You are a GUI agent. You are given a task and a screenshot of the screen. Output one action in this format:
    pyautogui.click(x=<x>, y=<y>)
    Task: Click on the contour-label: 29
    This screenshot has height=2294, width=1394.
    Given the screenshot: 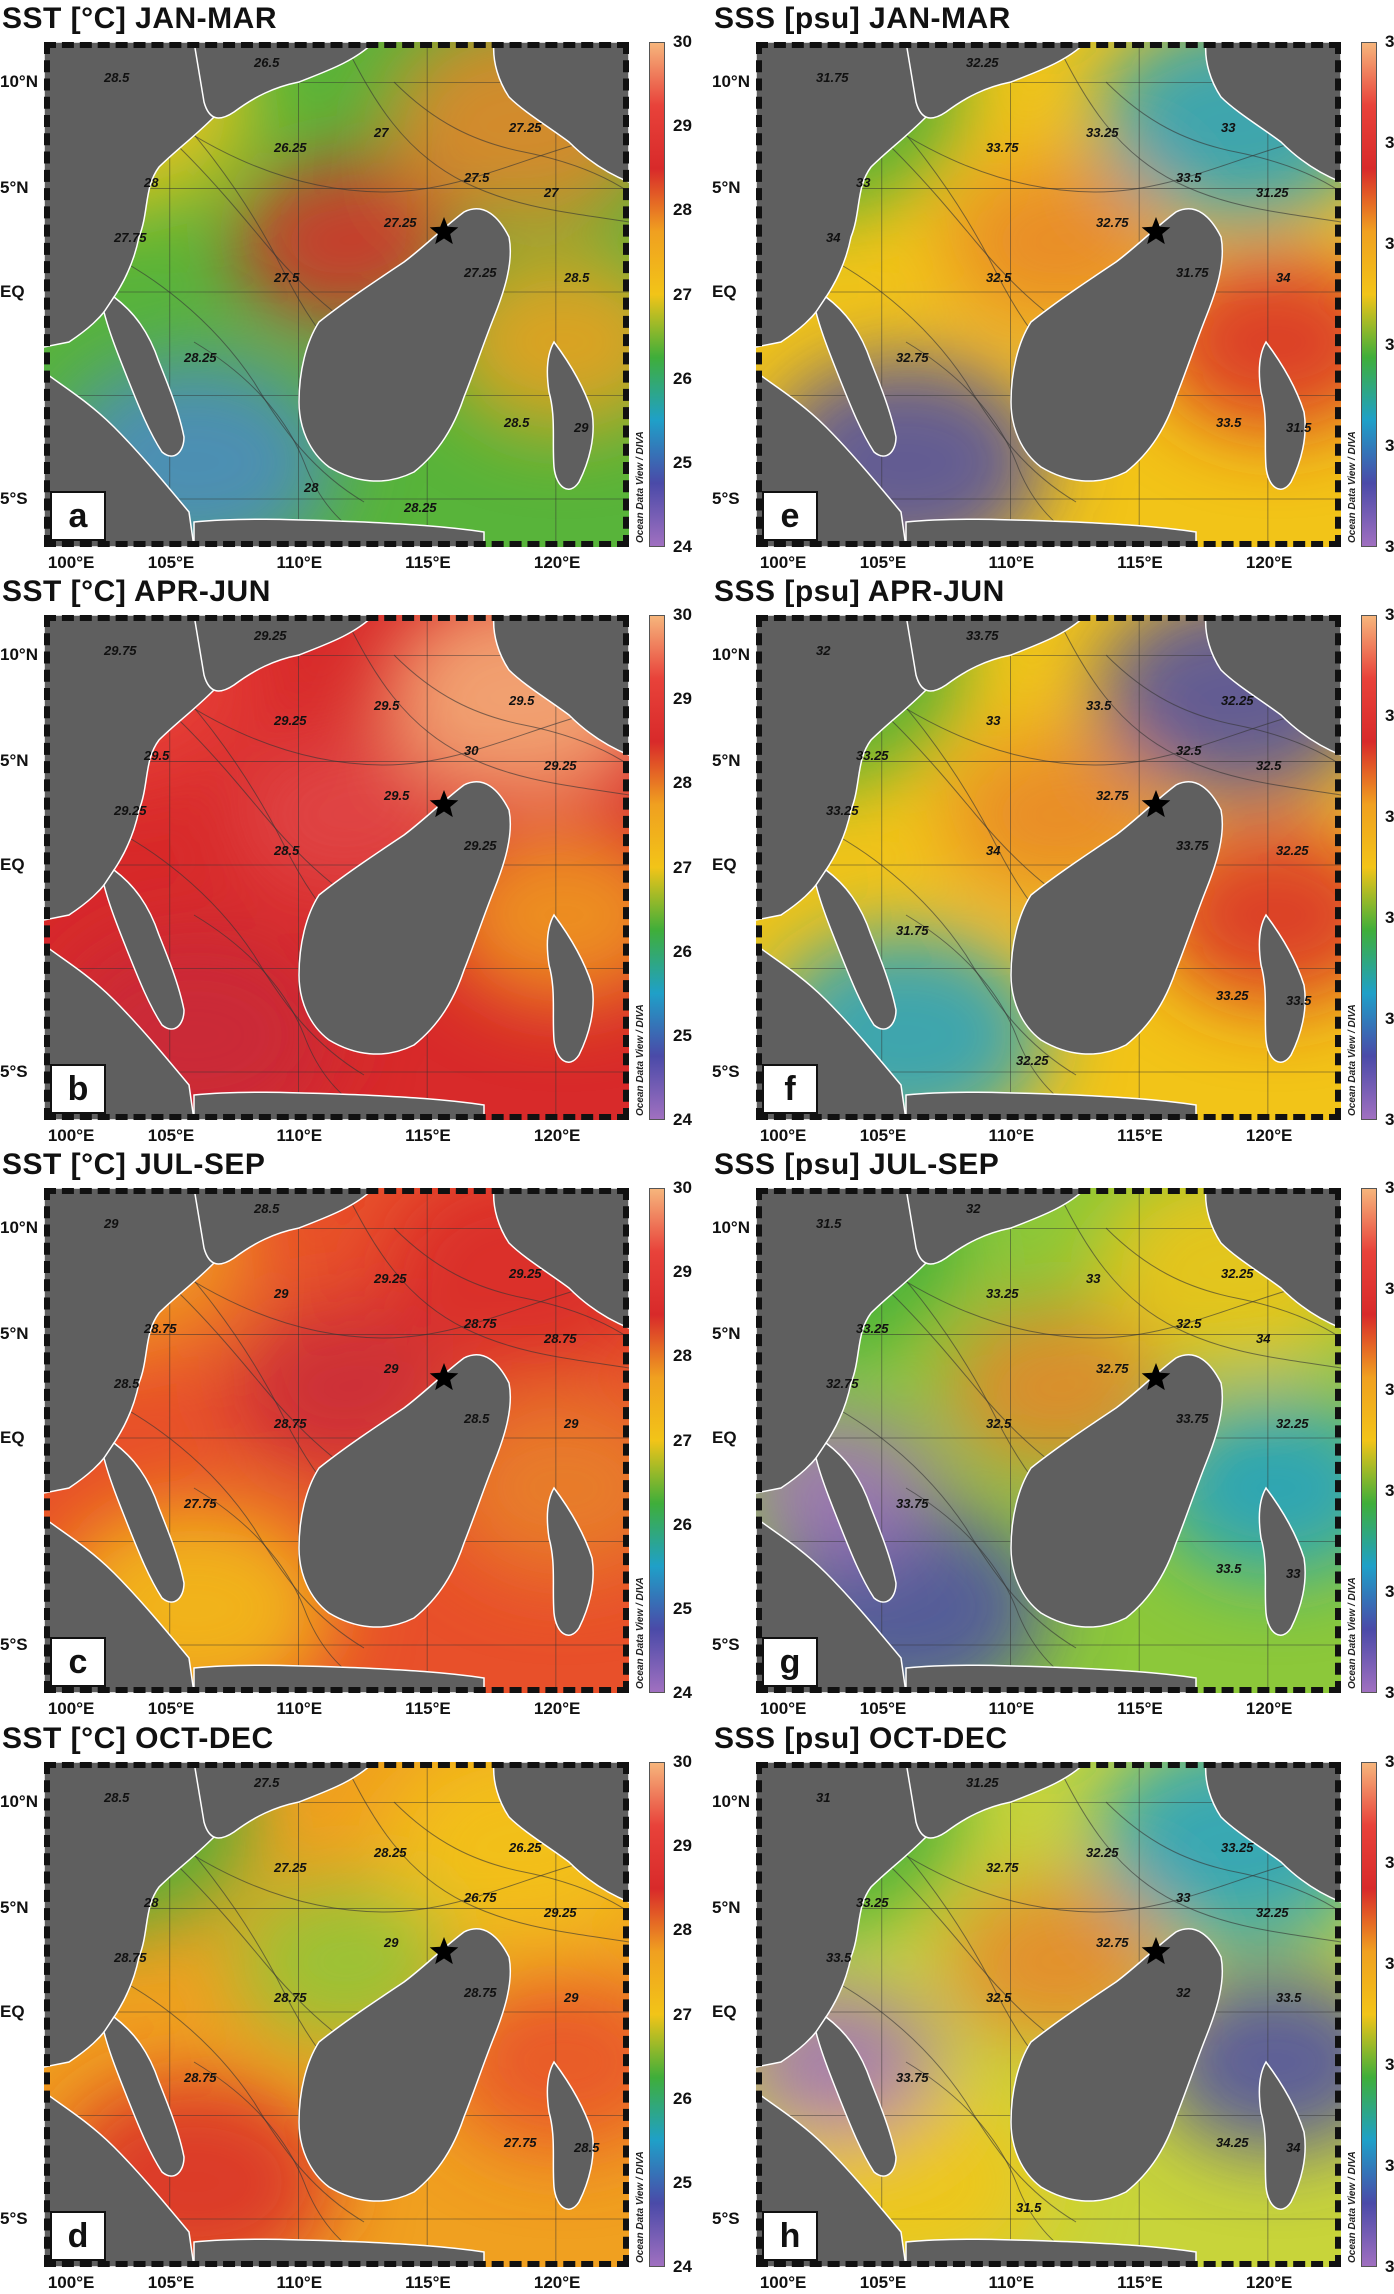 What is the action you would take?
    pyautogui.click(x=281, y=1293)
    